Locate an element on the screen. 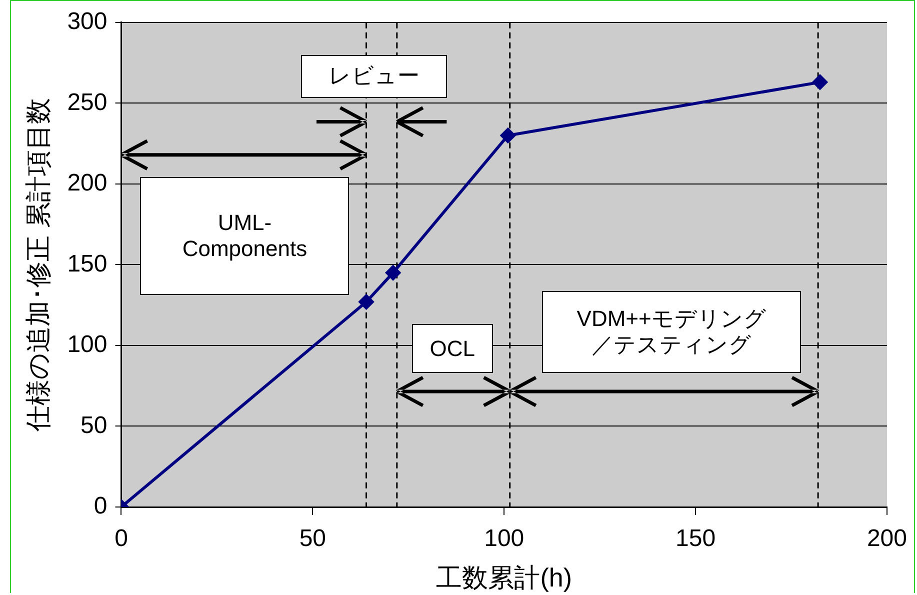 The image size is (917, 595). label-box: レビュー is located at coordinates (374, 76).